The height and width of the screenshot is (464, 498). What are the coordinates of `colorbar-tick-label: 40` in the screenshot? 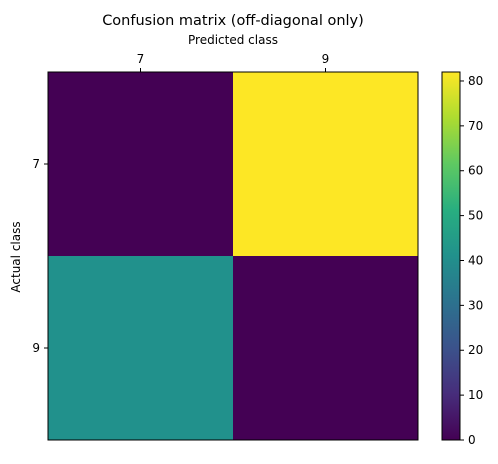 It's located at (475, 260).